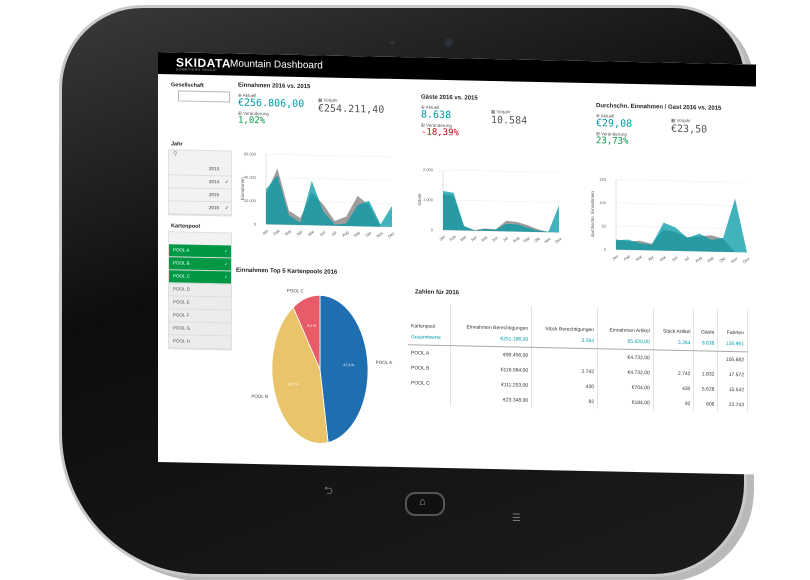 Image resolution: width=810 pixels, height=580 pixels. Describe the element at coordinates (428, 169) in the screenshot. I see `y-tick-label: 2.000` at that location.